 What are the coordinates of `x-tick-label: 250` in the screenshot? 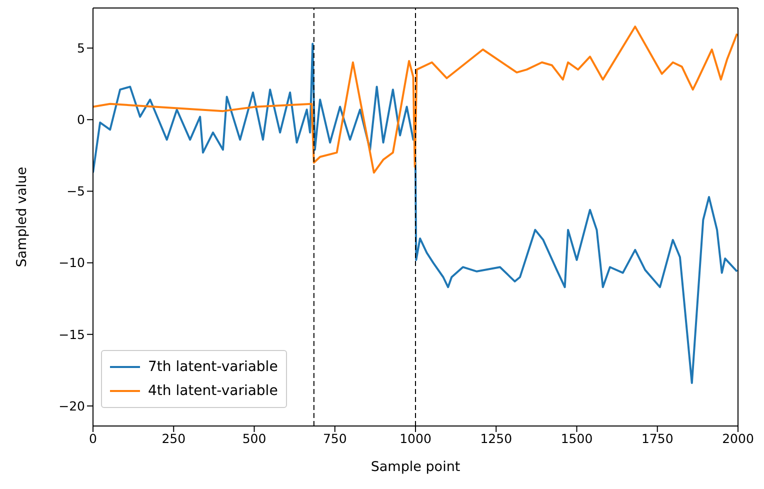 It's located at (174, 438).